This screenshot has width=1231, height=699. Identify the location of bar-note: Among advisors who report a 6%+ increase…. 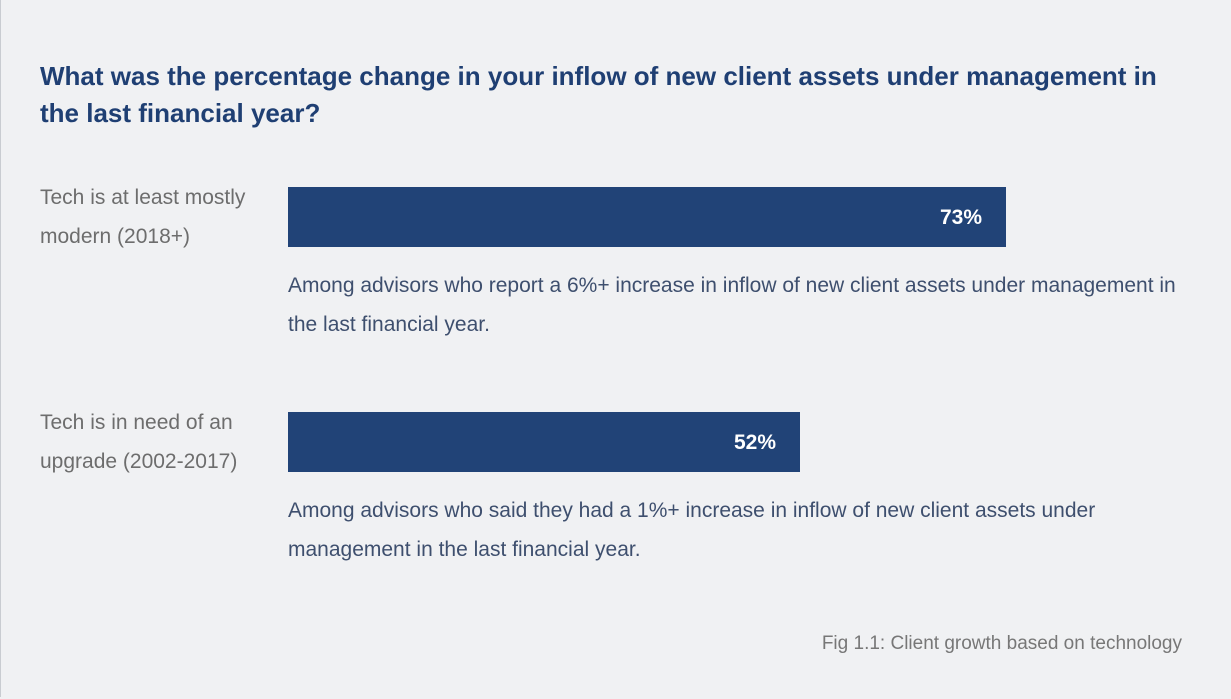
(732, 305).